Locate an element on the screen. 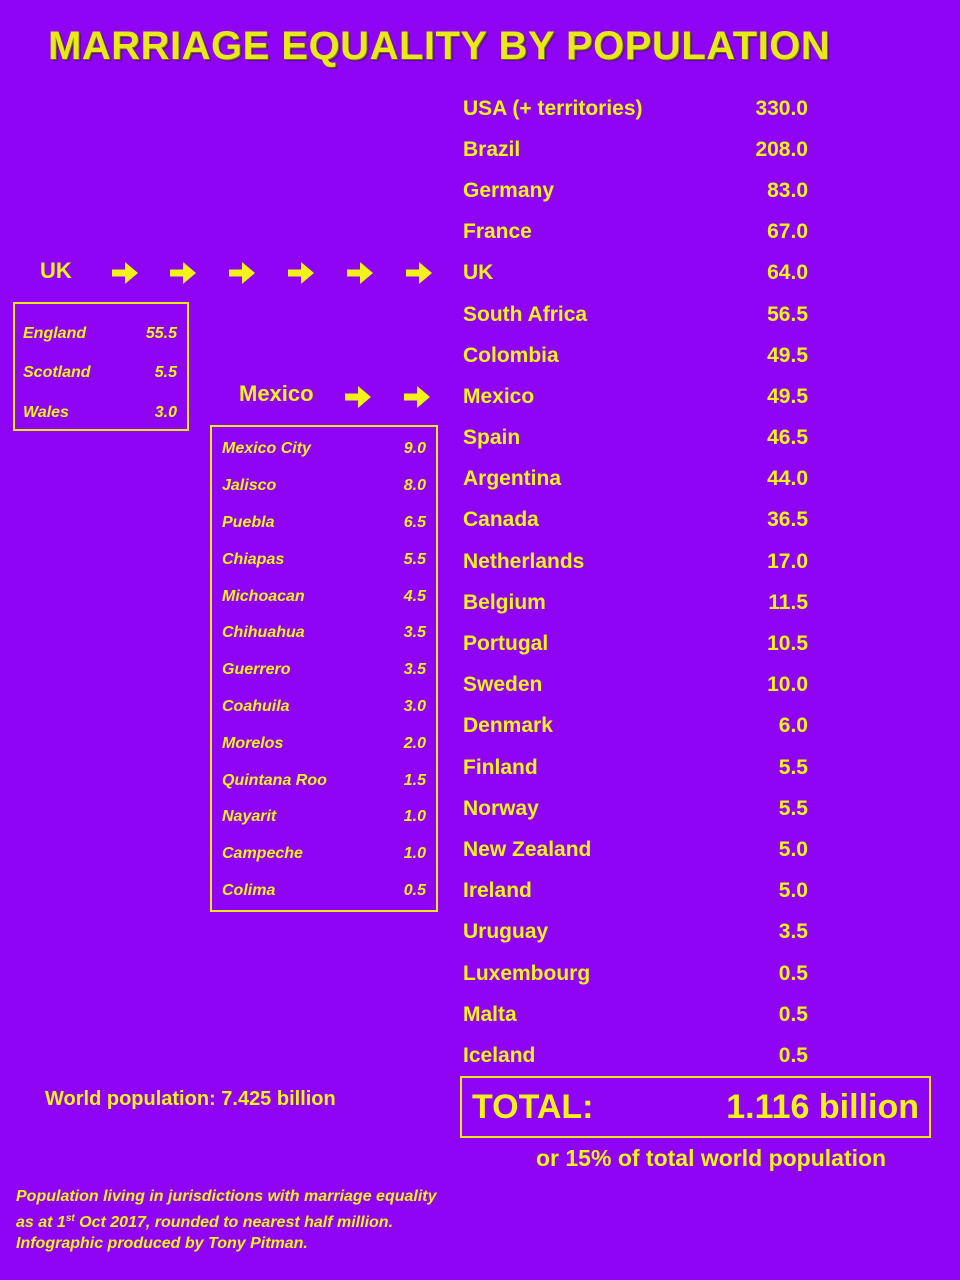 The height and width of the screenshot is (1280, 960). mexico-state-row-name: Quintana Roo is located at coordinates (274, 780).